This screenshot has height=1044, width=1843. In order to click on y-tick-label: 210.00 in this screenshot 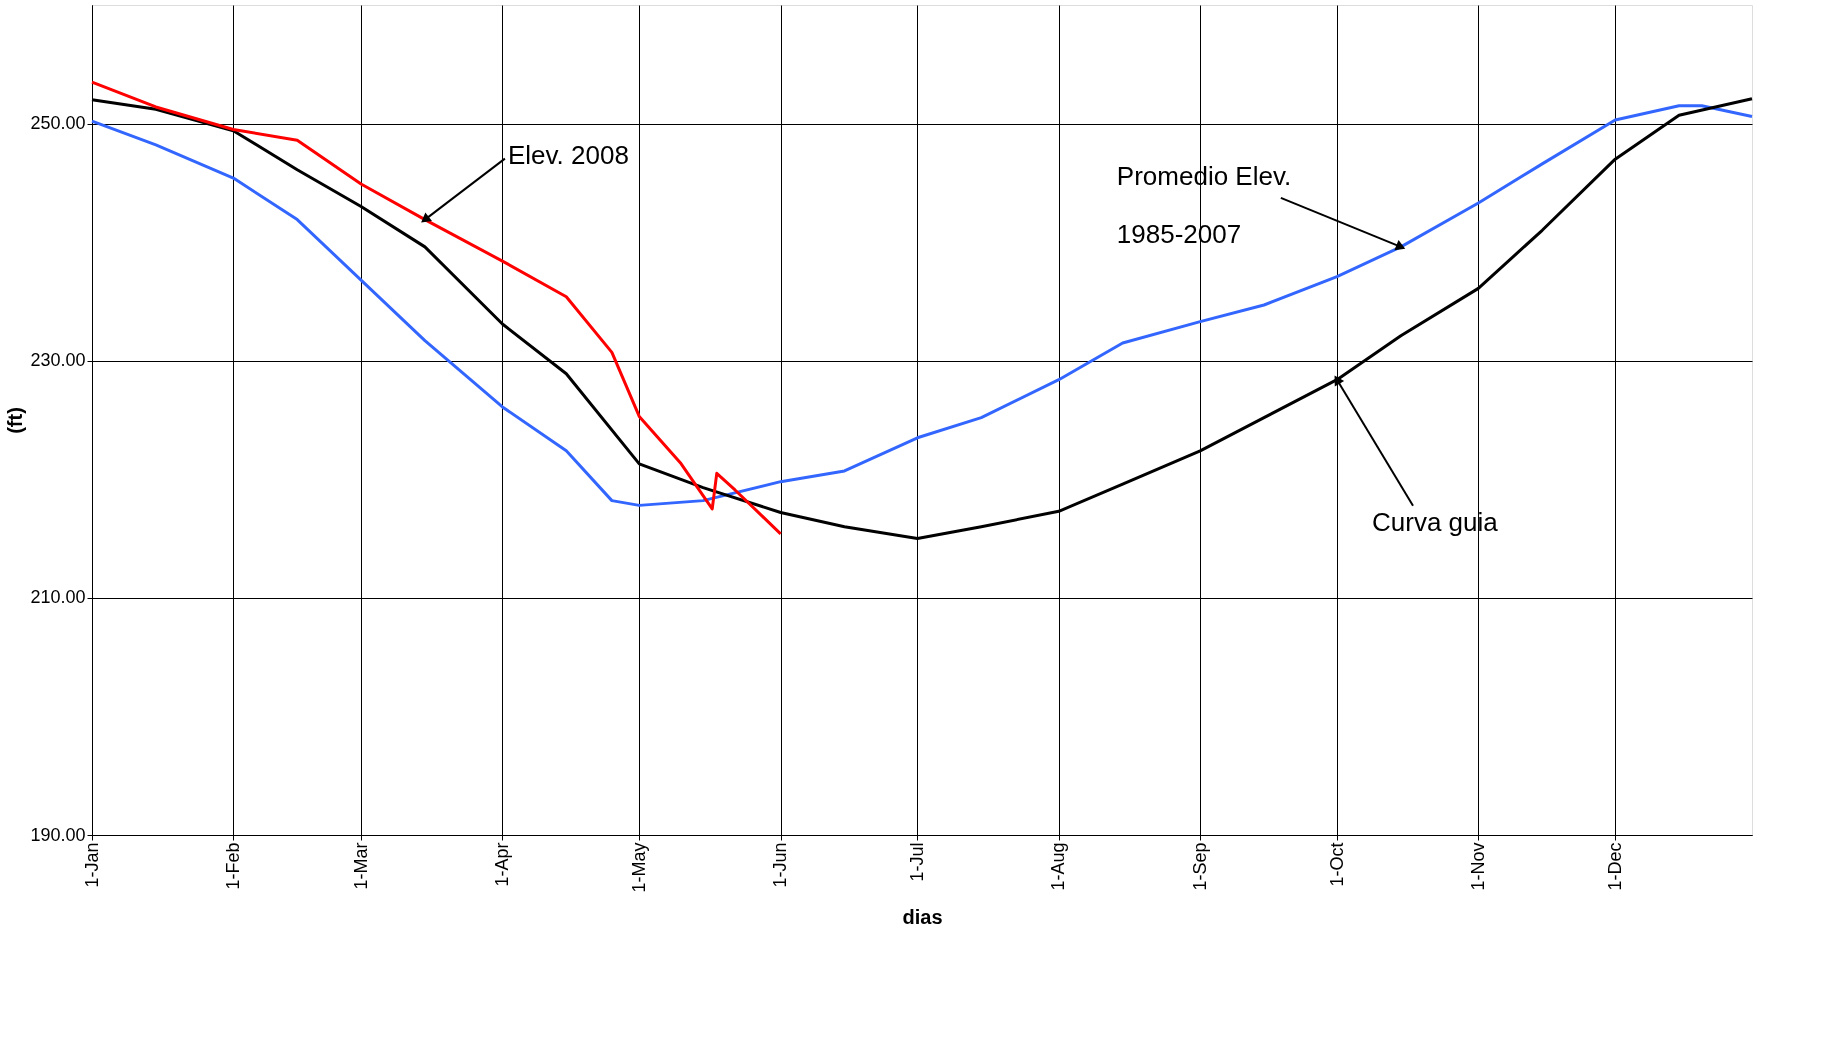, I will do `click(58, 597)`.